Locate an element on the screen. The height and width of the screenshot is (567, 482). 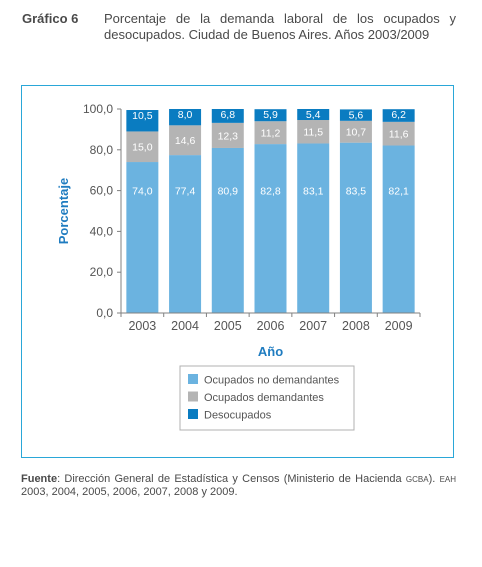
data-label: 10,5 is located at coordinates (142, 116).